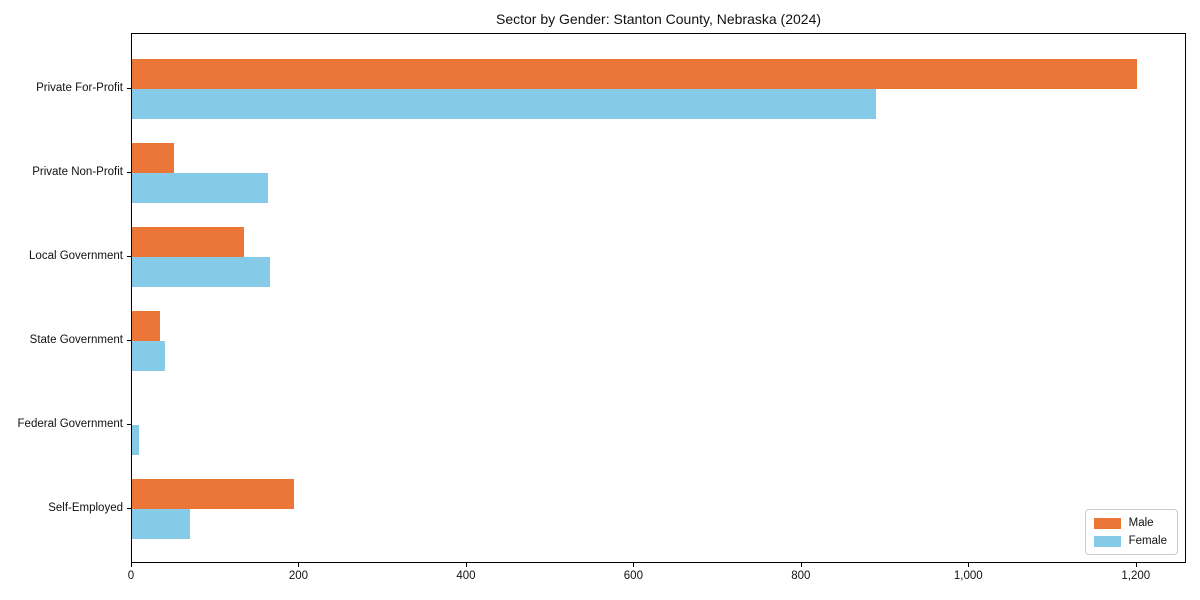 The image size is (1200, 600). I want to click on legend-item-female: Female, so click(1130, 541).